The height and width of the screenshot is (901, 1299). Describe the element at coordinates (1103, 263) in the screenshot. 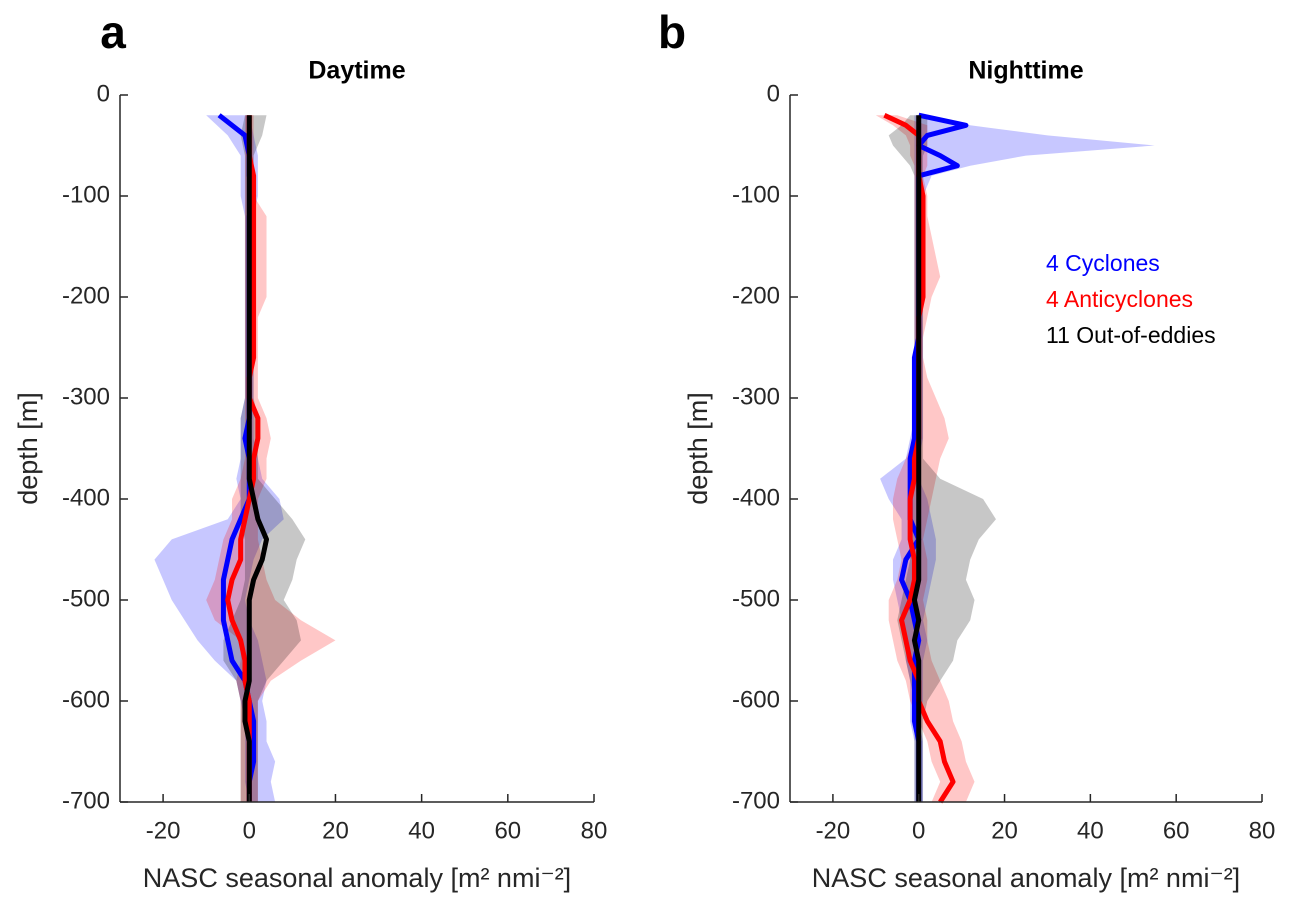

I see `legend-entry: 4 Cyclones` at that location.